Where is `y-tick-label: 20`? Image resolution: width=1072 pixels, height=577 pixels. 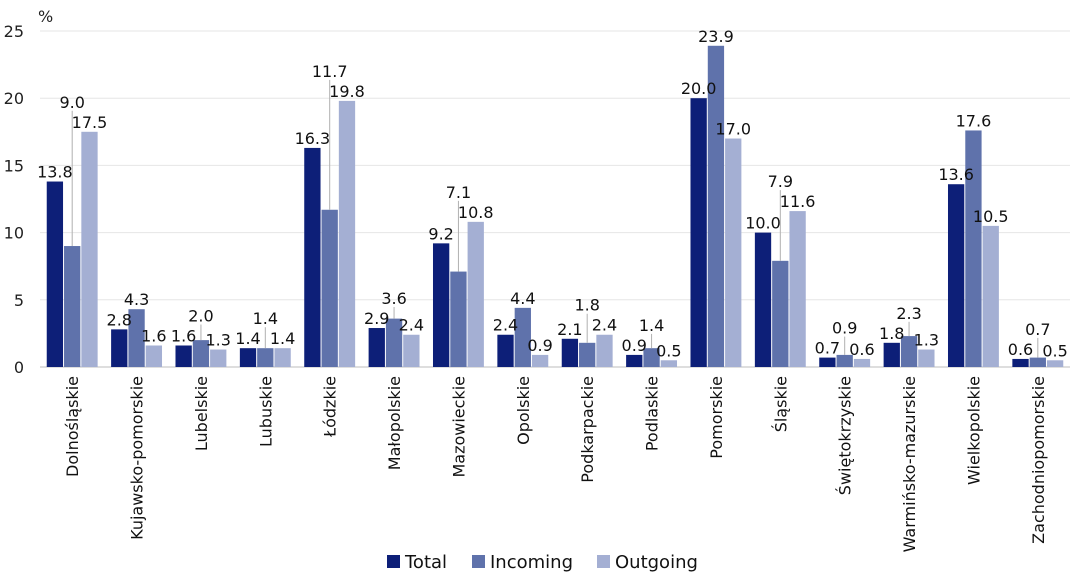
y-tick-label: 20 is located at coordinates (14, 98).